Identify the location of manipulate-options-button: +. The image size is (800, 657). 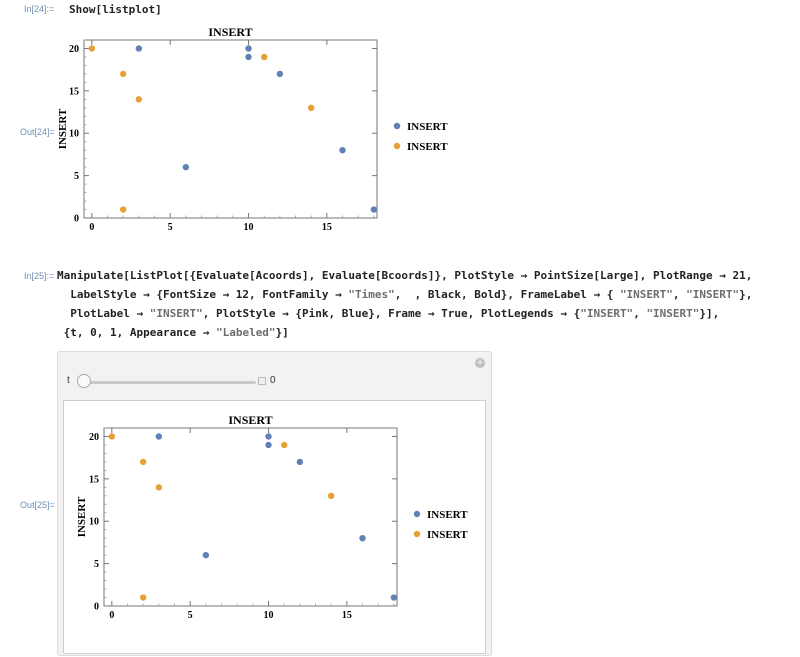
(480, 363).